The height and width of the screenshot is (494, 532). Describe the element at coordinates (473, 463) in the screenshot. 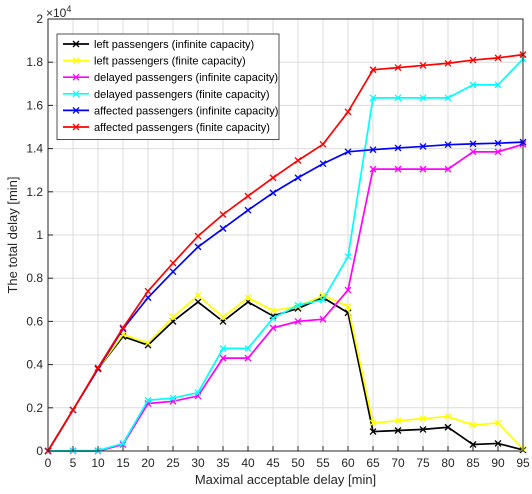

I see `x-tick-label: 85` at that location.